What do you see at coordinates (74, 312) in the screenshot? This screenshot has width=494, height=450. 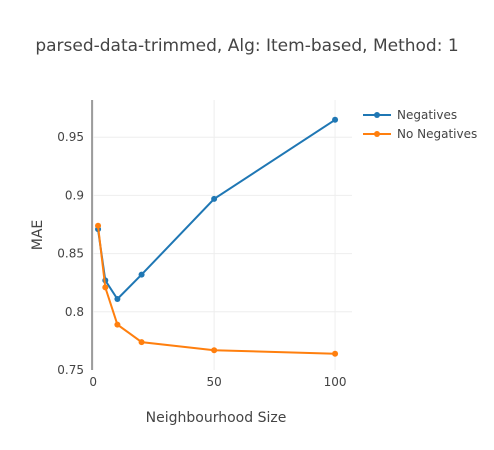 I see `y-tick-label: 0.8` at bounding box center [74, 312].